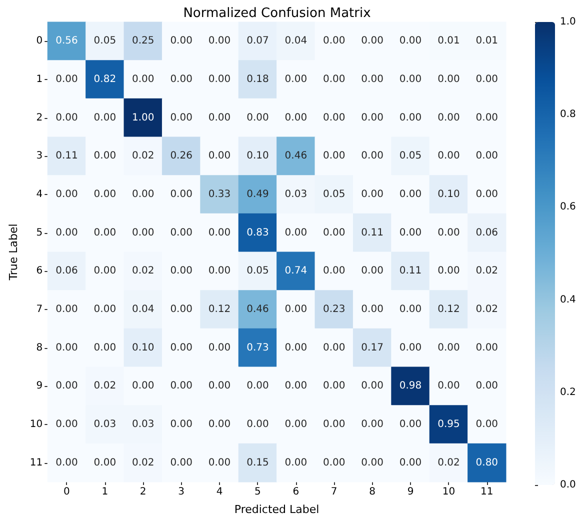 The width and height of the screenshot is (582, 520). Describe the element at coordinates (257, 348) in the screenshot. I see `data-label: 0.73` at that location.